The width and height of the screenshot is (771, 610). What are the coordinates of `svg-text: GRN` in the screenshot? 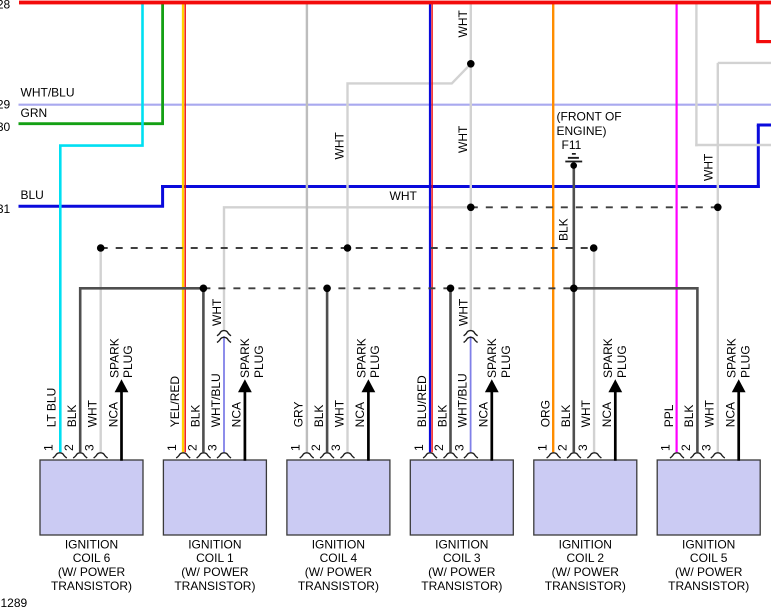 It's located at (34, 113).